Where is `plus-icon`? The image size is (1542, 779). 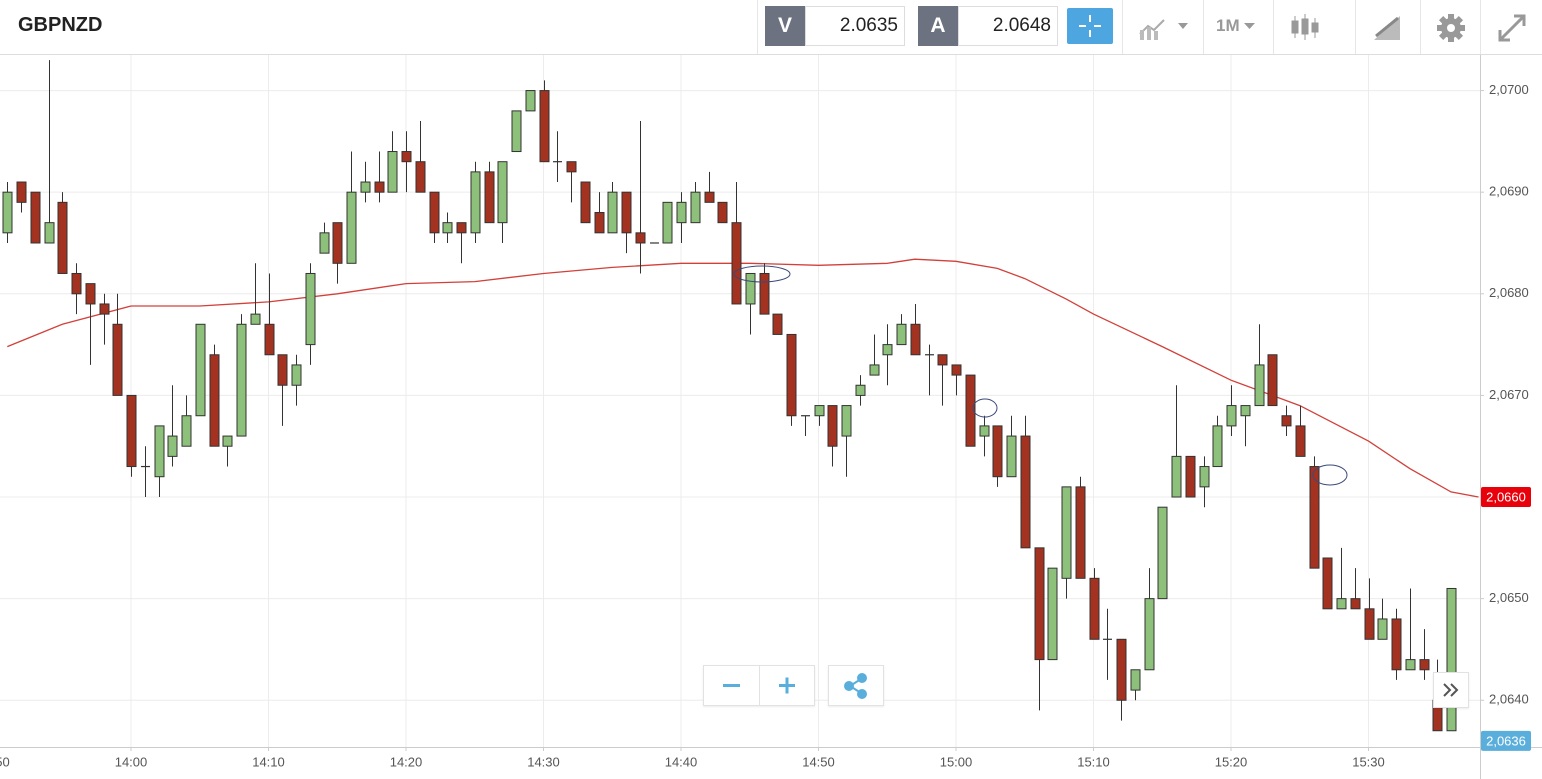 plus-icon is located at coordinates (787, 685).